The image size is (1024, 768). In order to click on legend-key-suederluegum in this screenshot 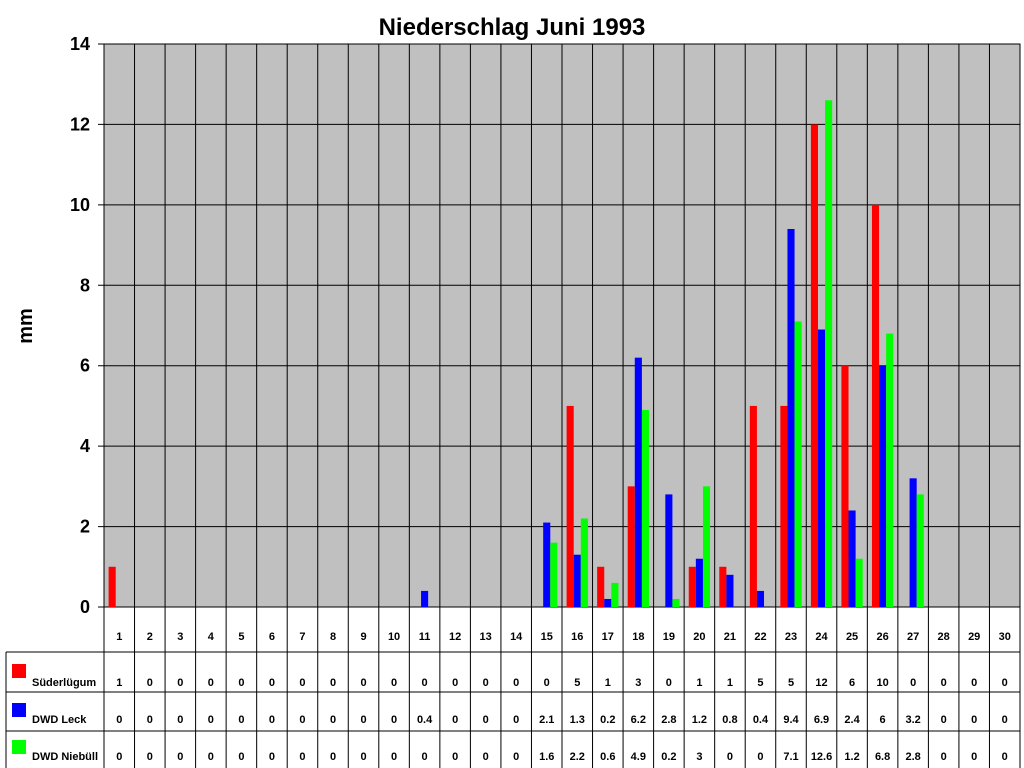, I will do `click(19, 671)`.